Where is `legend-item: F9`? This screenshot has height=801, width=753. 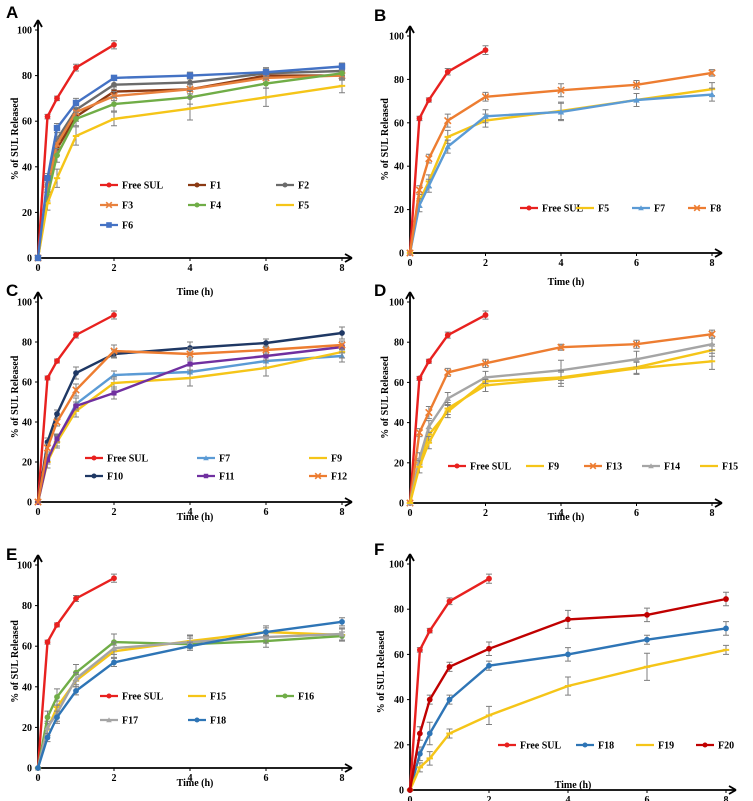 legend-item: F9 is located at coordinates (325, 459).